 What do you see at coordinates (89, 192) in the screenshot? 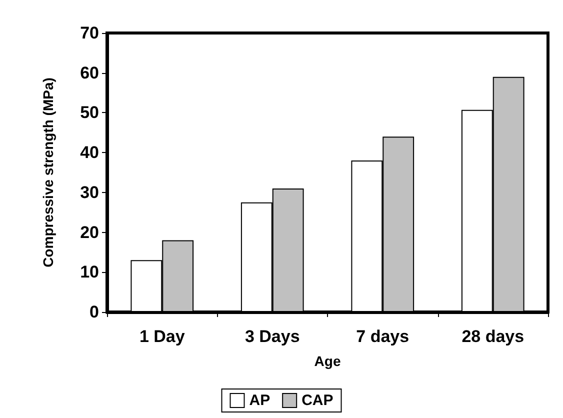
I see `y-tick-label: 30` at bounding box center [89, 192].